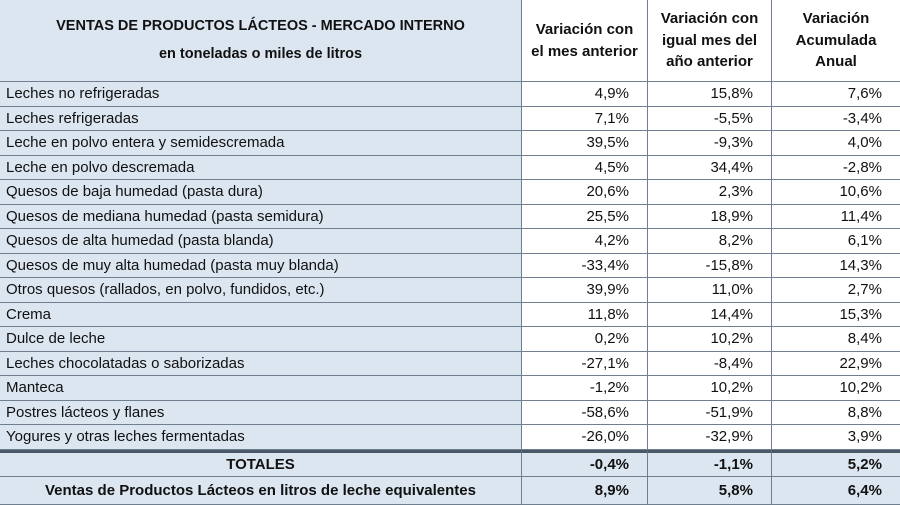 The width and height of the screenshot is (900, 505). I want to click on column-header: Variación Acumulada Anual, so click(836, 41).